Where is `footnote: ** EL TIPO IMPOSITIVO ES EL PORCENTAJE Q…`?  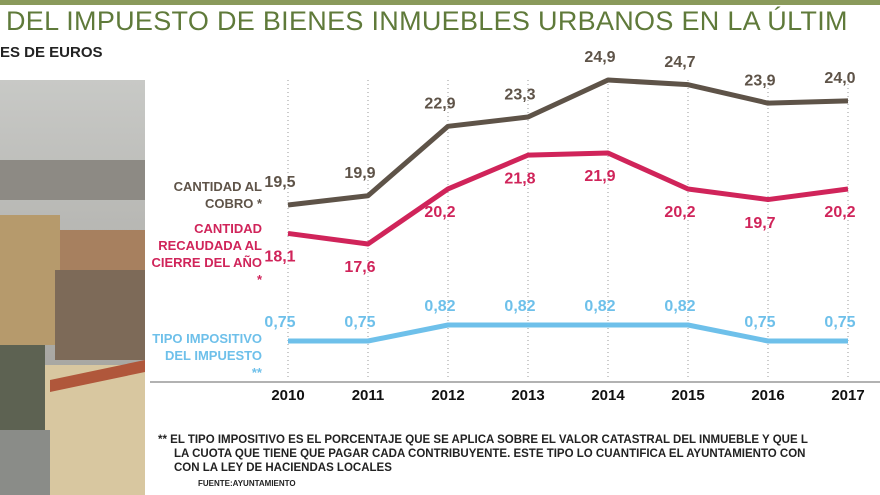
footnote: ** EL TIPO IMPOSITIVO ES EL PORCENTAJE Q… is located at coordinates (483, 440).